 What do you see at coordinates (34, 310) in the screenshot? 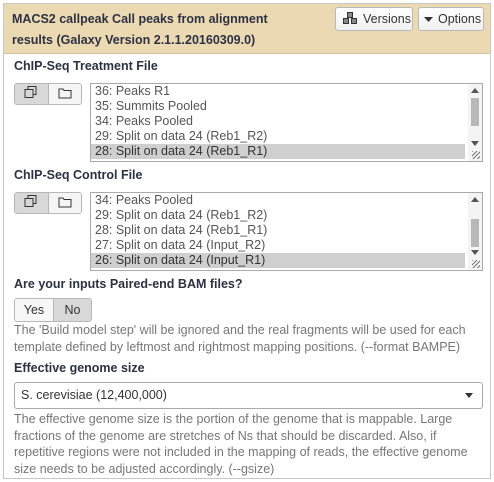
I see `yes-button: Yes` at bounding box center [34, 310].